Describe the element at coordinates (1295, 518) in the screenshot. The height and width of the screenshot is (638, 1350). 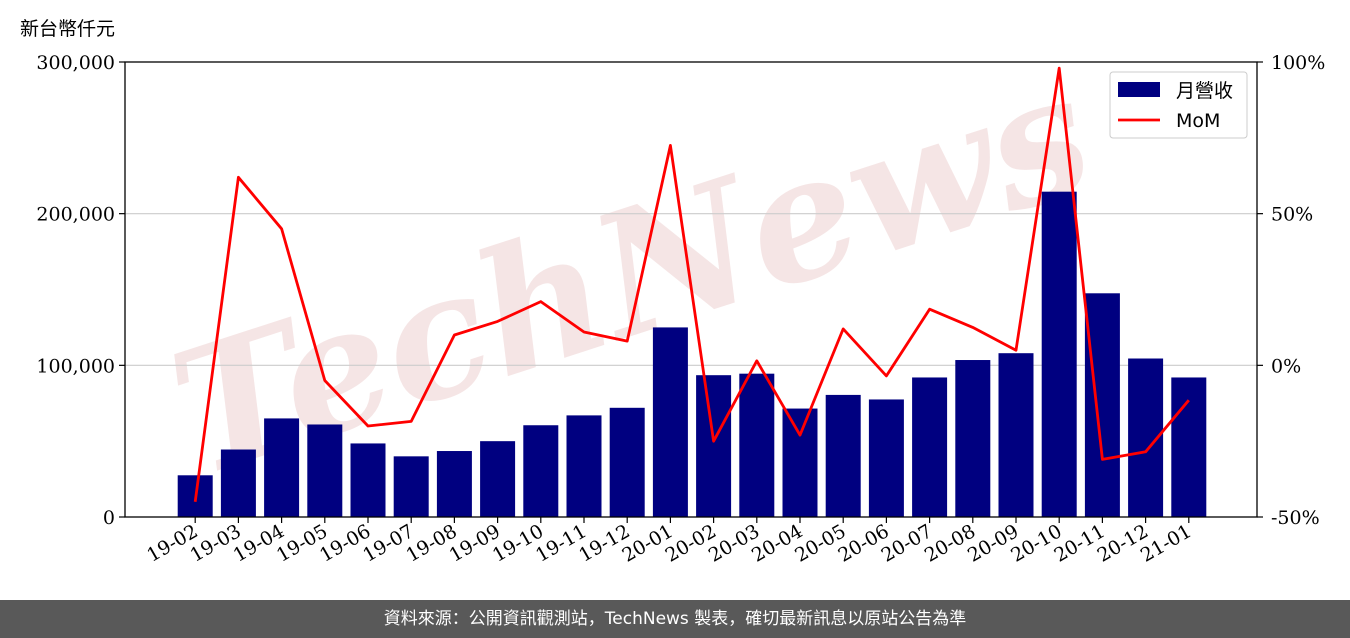
I see `right-tick-label: -50%` at that location.